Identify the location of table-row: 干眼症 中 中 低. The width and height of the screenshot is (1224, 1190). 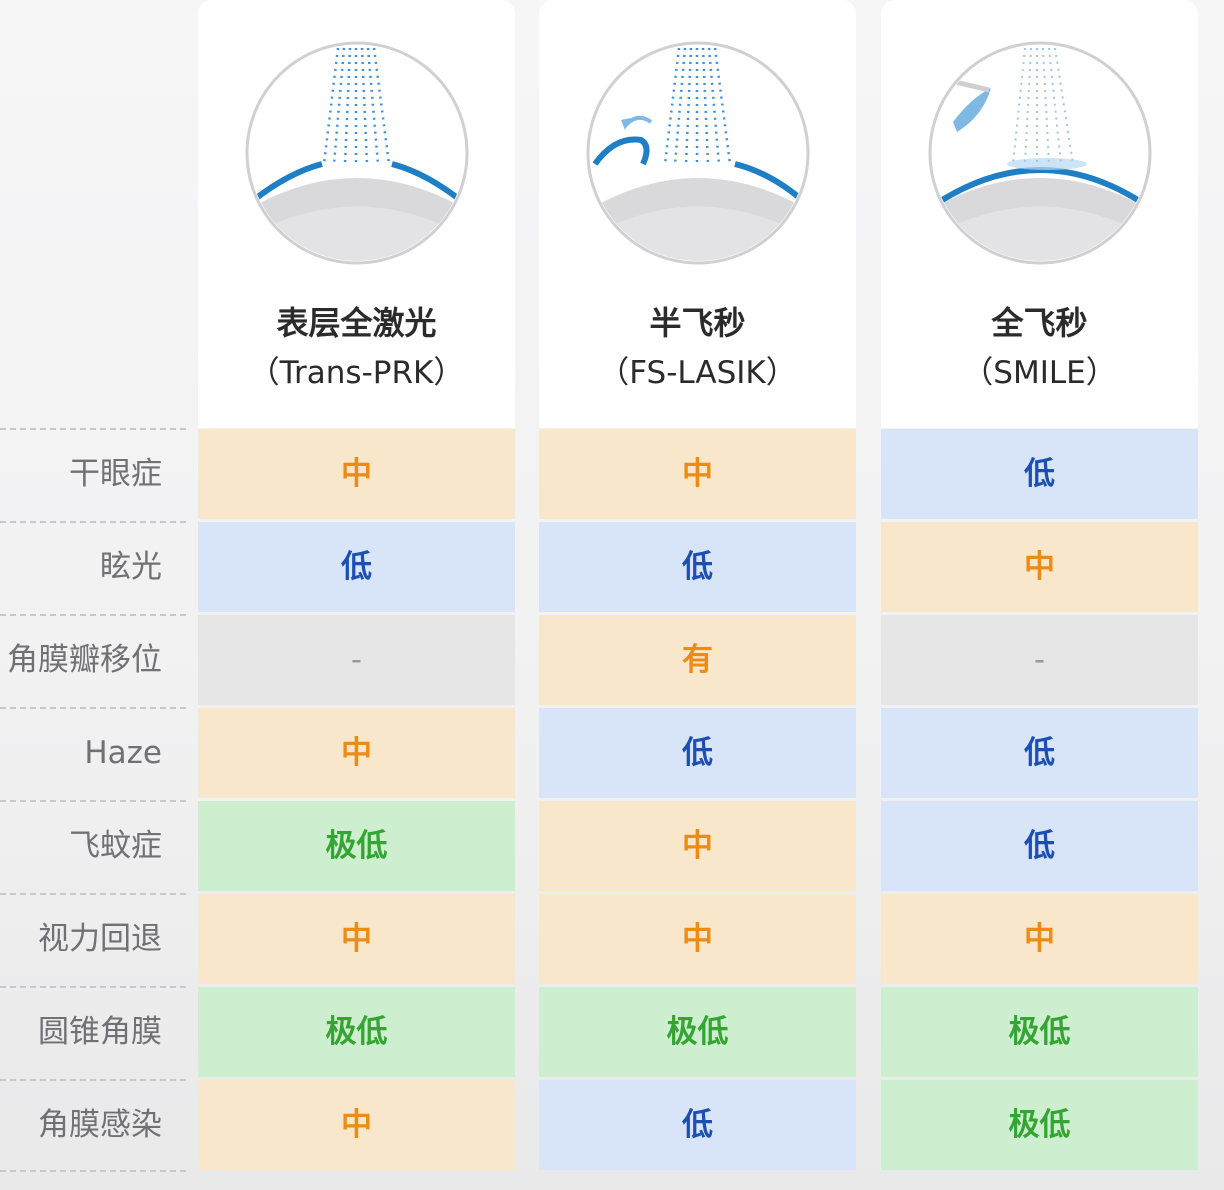
(612, 474).